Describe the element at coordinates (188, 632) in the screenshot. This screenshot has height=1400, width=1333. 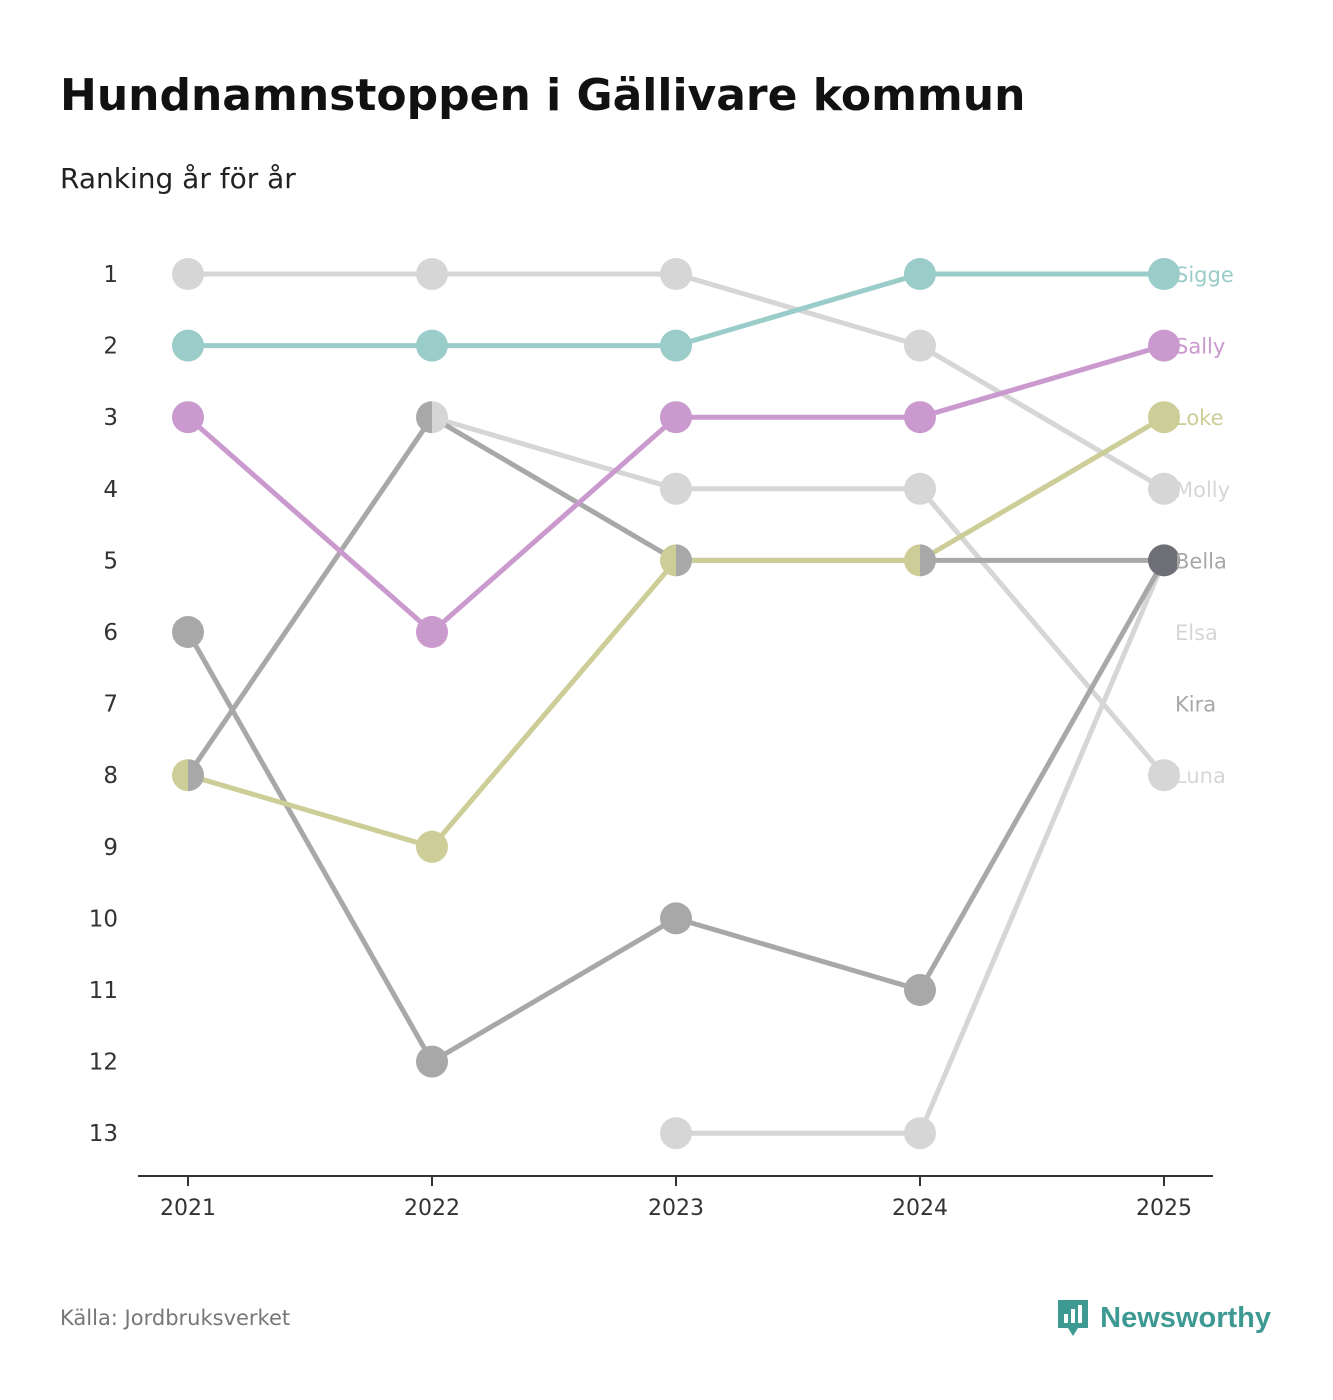
I see `marker-kira-2021` at that location.